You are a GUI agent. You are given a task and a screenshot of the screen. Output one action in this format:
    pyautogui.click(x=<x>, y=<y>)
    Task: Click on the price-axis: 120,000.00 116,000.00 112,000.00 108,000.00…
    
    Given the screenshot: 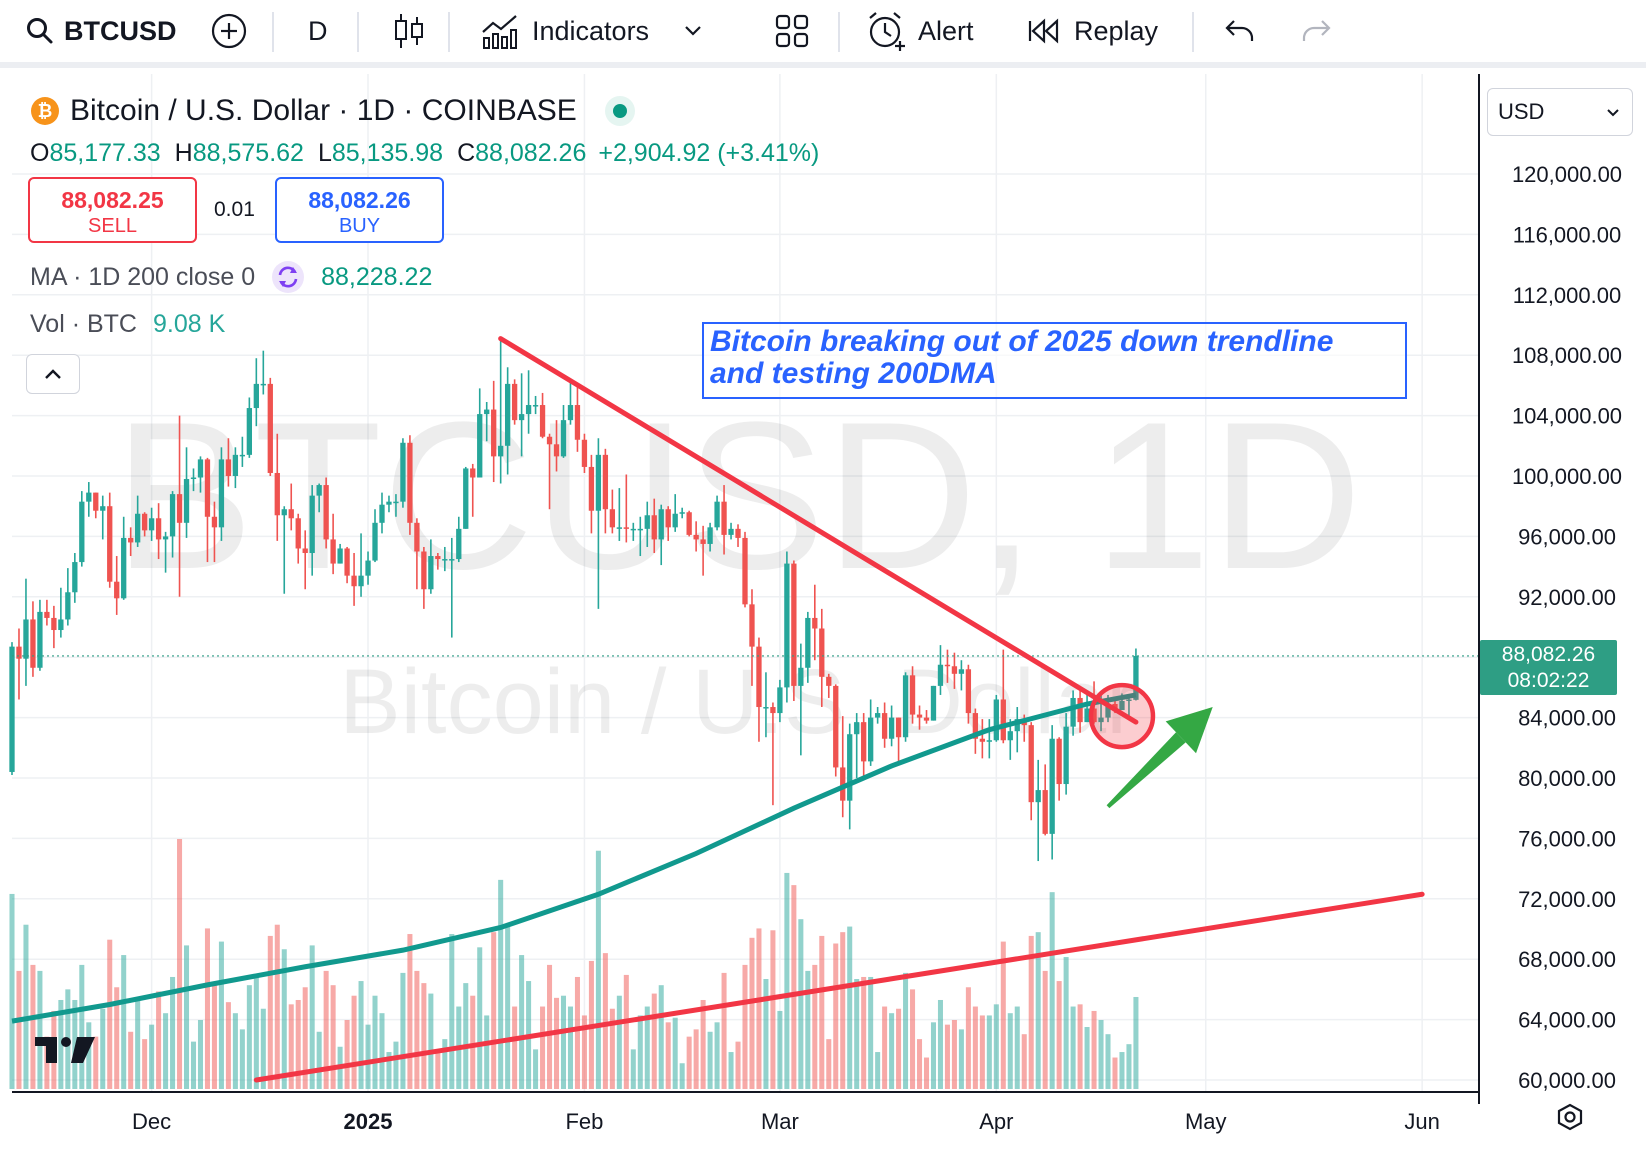 What is the action you would take?
    pyautogui.click(x=1567, y=627)
    